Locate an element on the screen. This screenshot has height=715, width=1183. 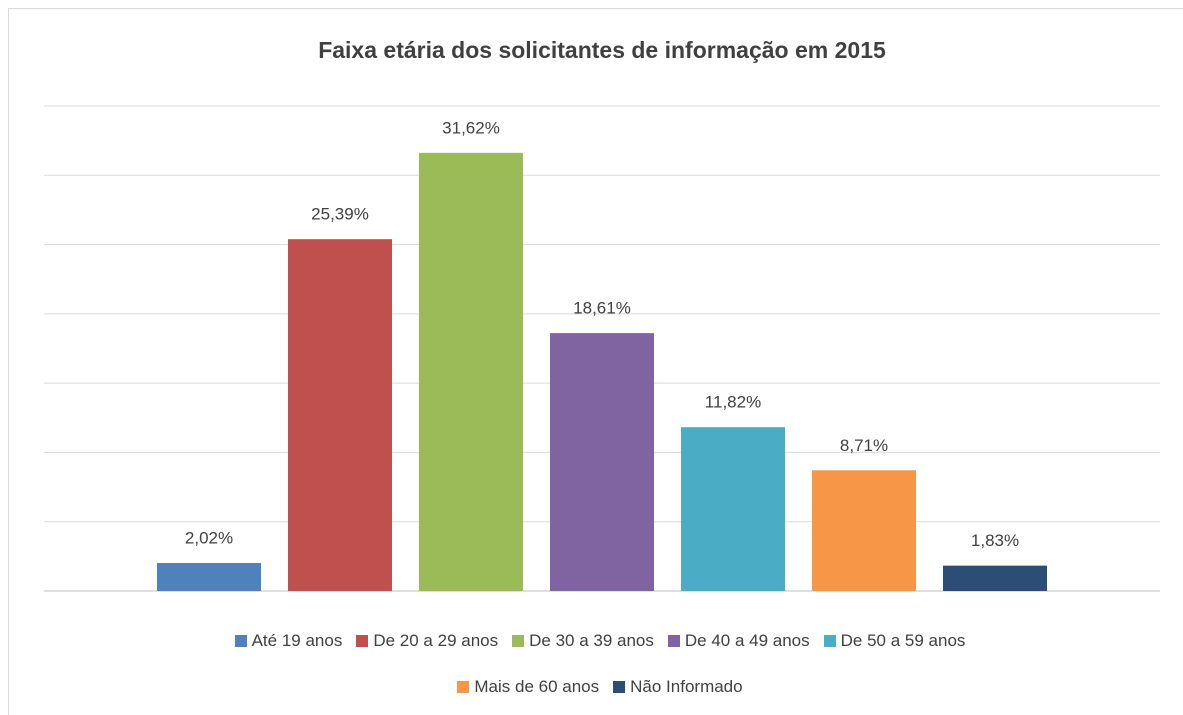
legend-label: Mais de 60 anos is located at coordinates (537, 686).